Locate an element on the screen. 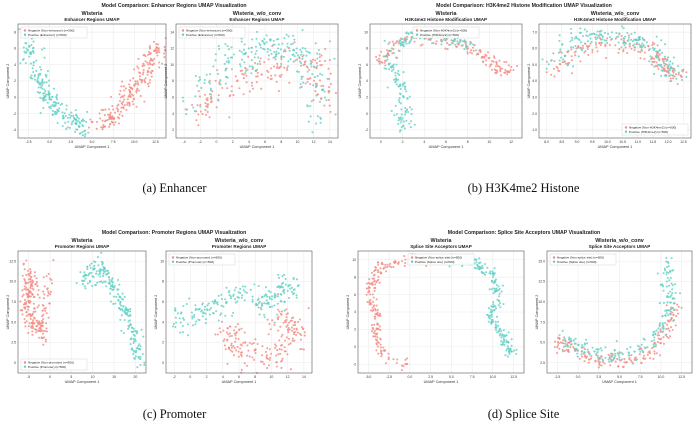  y-tick-label: -4 is located at coordinates (14, 130).